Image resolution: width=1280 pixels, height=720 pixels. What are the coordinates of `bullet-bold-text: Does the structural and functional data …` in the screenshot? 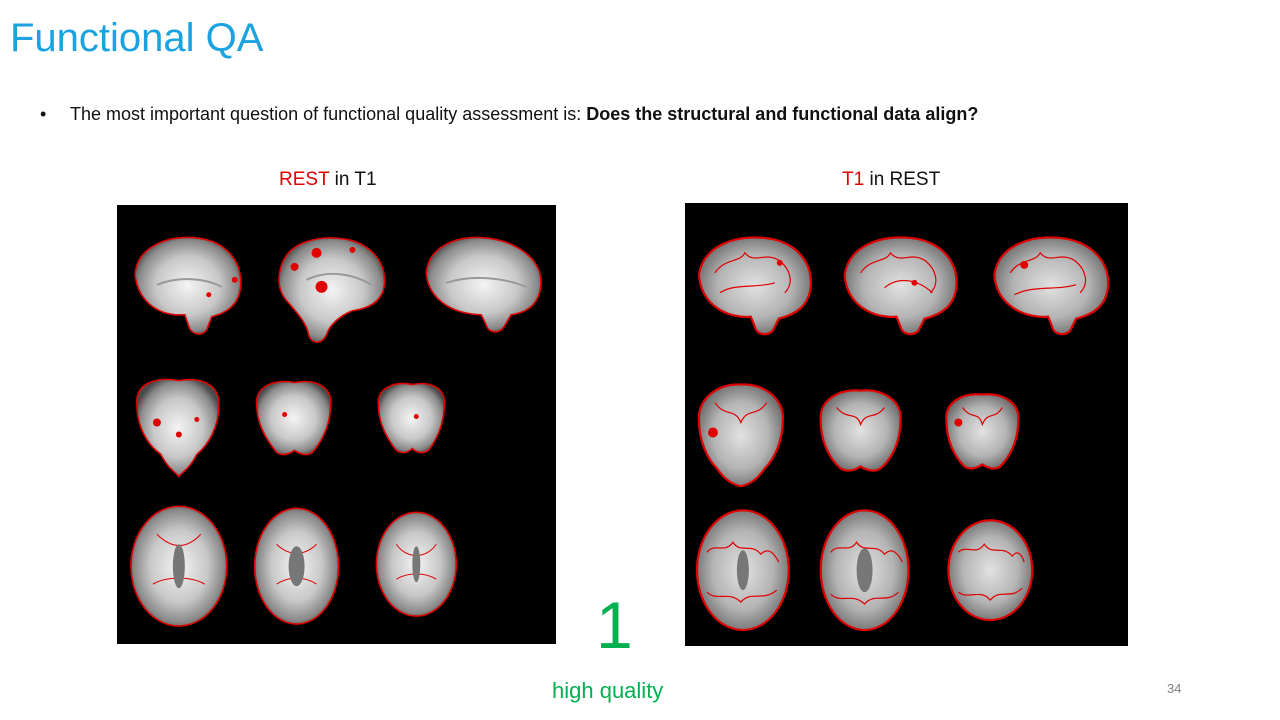 It's located at (782, 114).